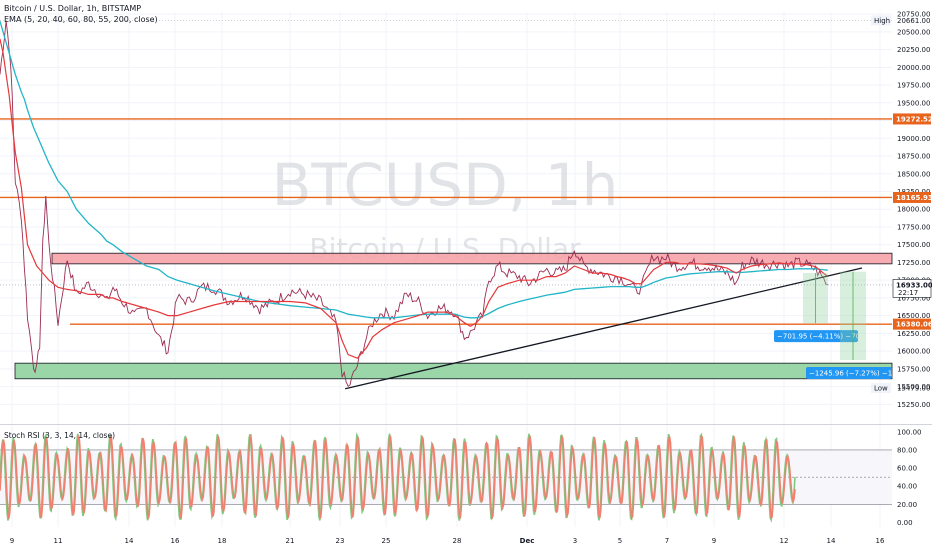  Describe the element at coordinates (913, 245) in the screenshot. I see `price-tick-label: 17500.00` at that location.